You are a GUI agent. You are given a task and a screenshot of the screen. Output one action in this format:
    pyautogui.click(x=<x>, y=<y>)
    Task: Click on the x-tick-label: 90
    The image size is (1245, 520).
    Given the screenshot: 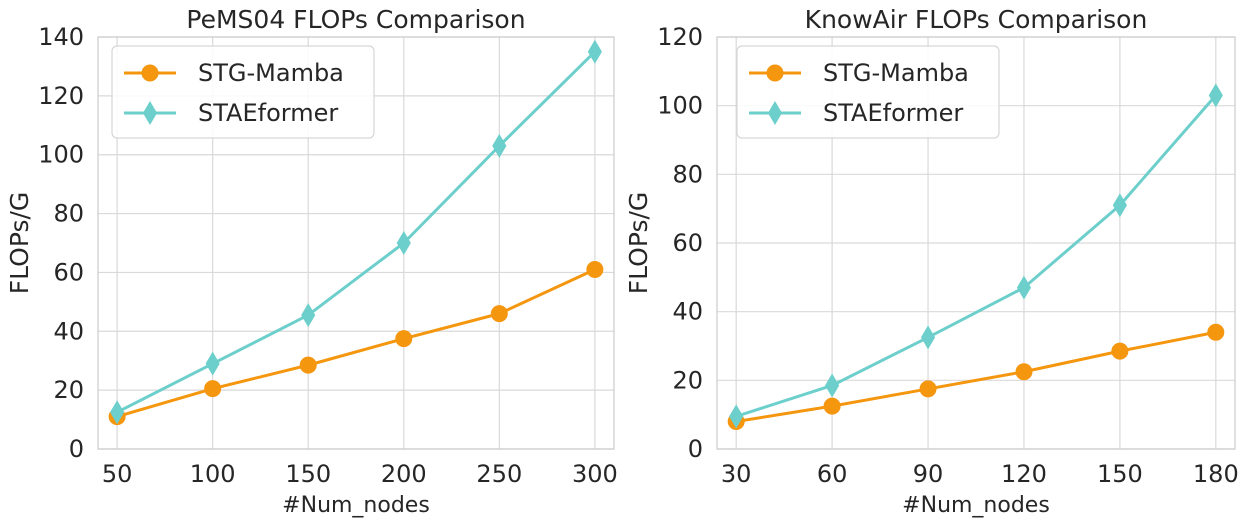 What is the action you would take?
    pyautogui.click(x=928, y=474)
    